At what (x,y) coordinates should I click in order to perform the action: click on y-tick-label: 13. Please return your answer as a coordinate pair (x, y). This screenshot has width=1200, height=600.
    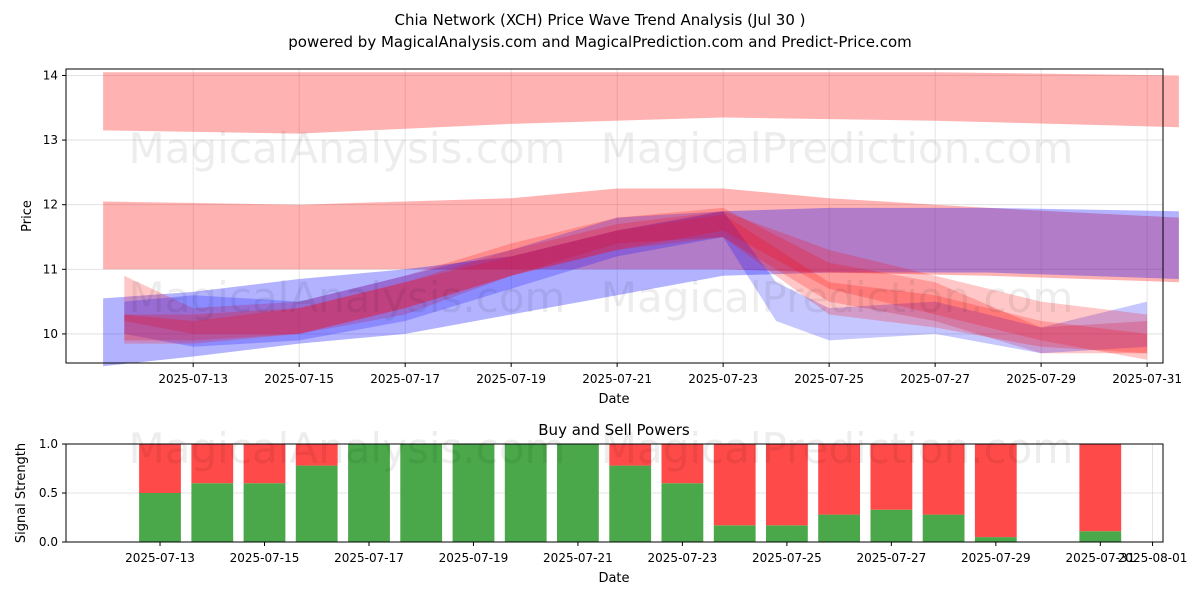
    Looking at the image, I should click on (50, 140).